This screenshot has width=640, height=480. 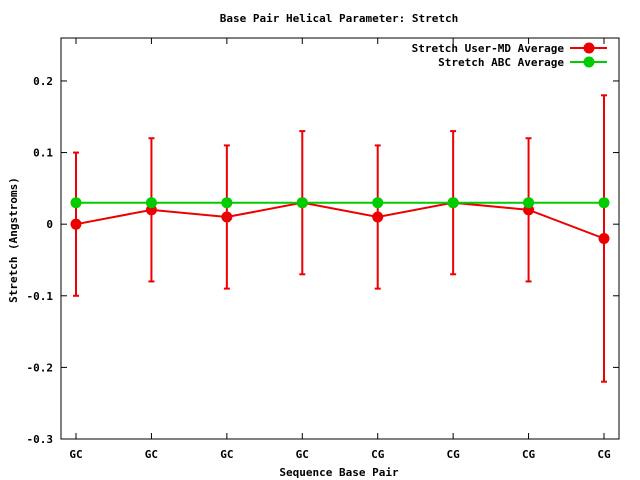 What do you see at coordinates (43, 153) in the screenshot?
I see `y-tick-label: 0.1` at bounding box center [43, 153].